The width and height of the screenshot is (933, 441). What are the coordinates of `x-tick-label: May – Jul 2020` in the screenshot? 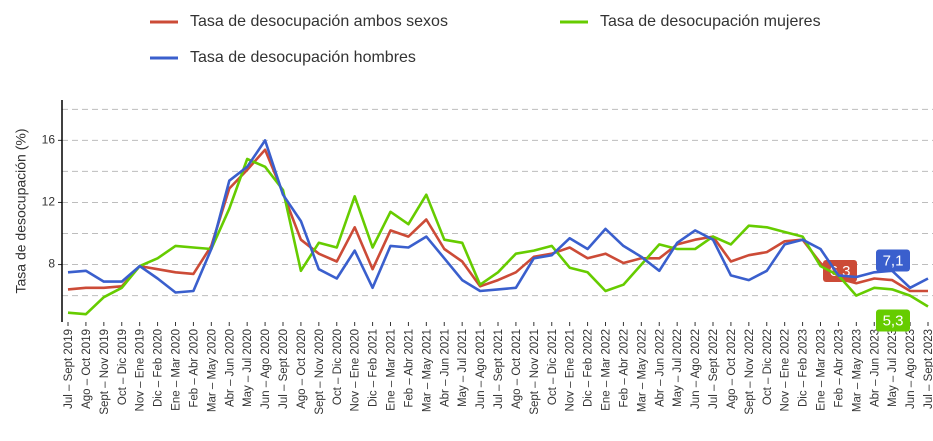 It's located at (248, 368).